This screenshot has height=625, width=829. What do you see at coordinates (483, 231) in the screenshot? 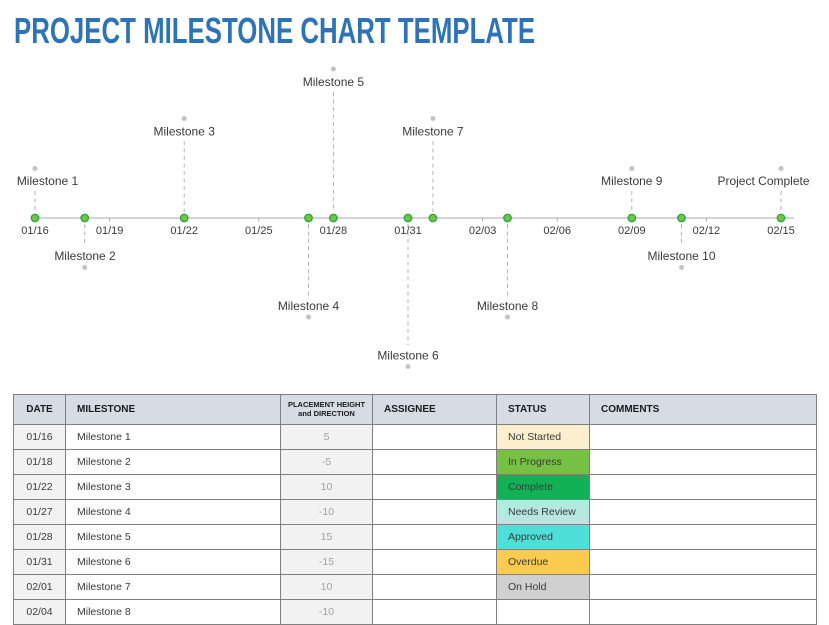
I see `svg-text: 02/03` at bounding box center [483, 231].